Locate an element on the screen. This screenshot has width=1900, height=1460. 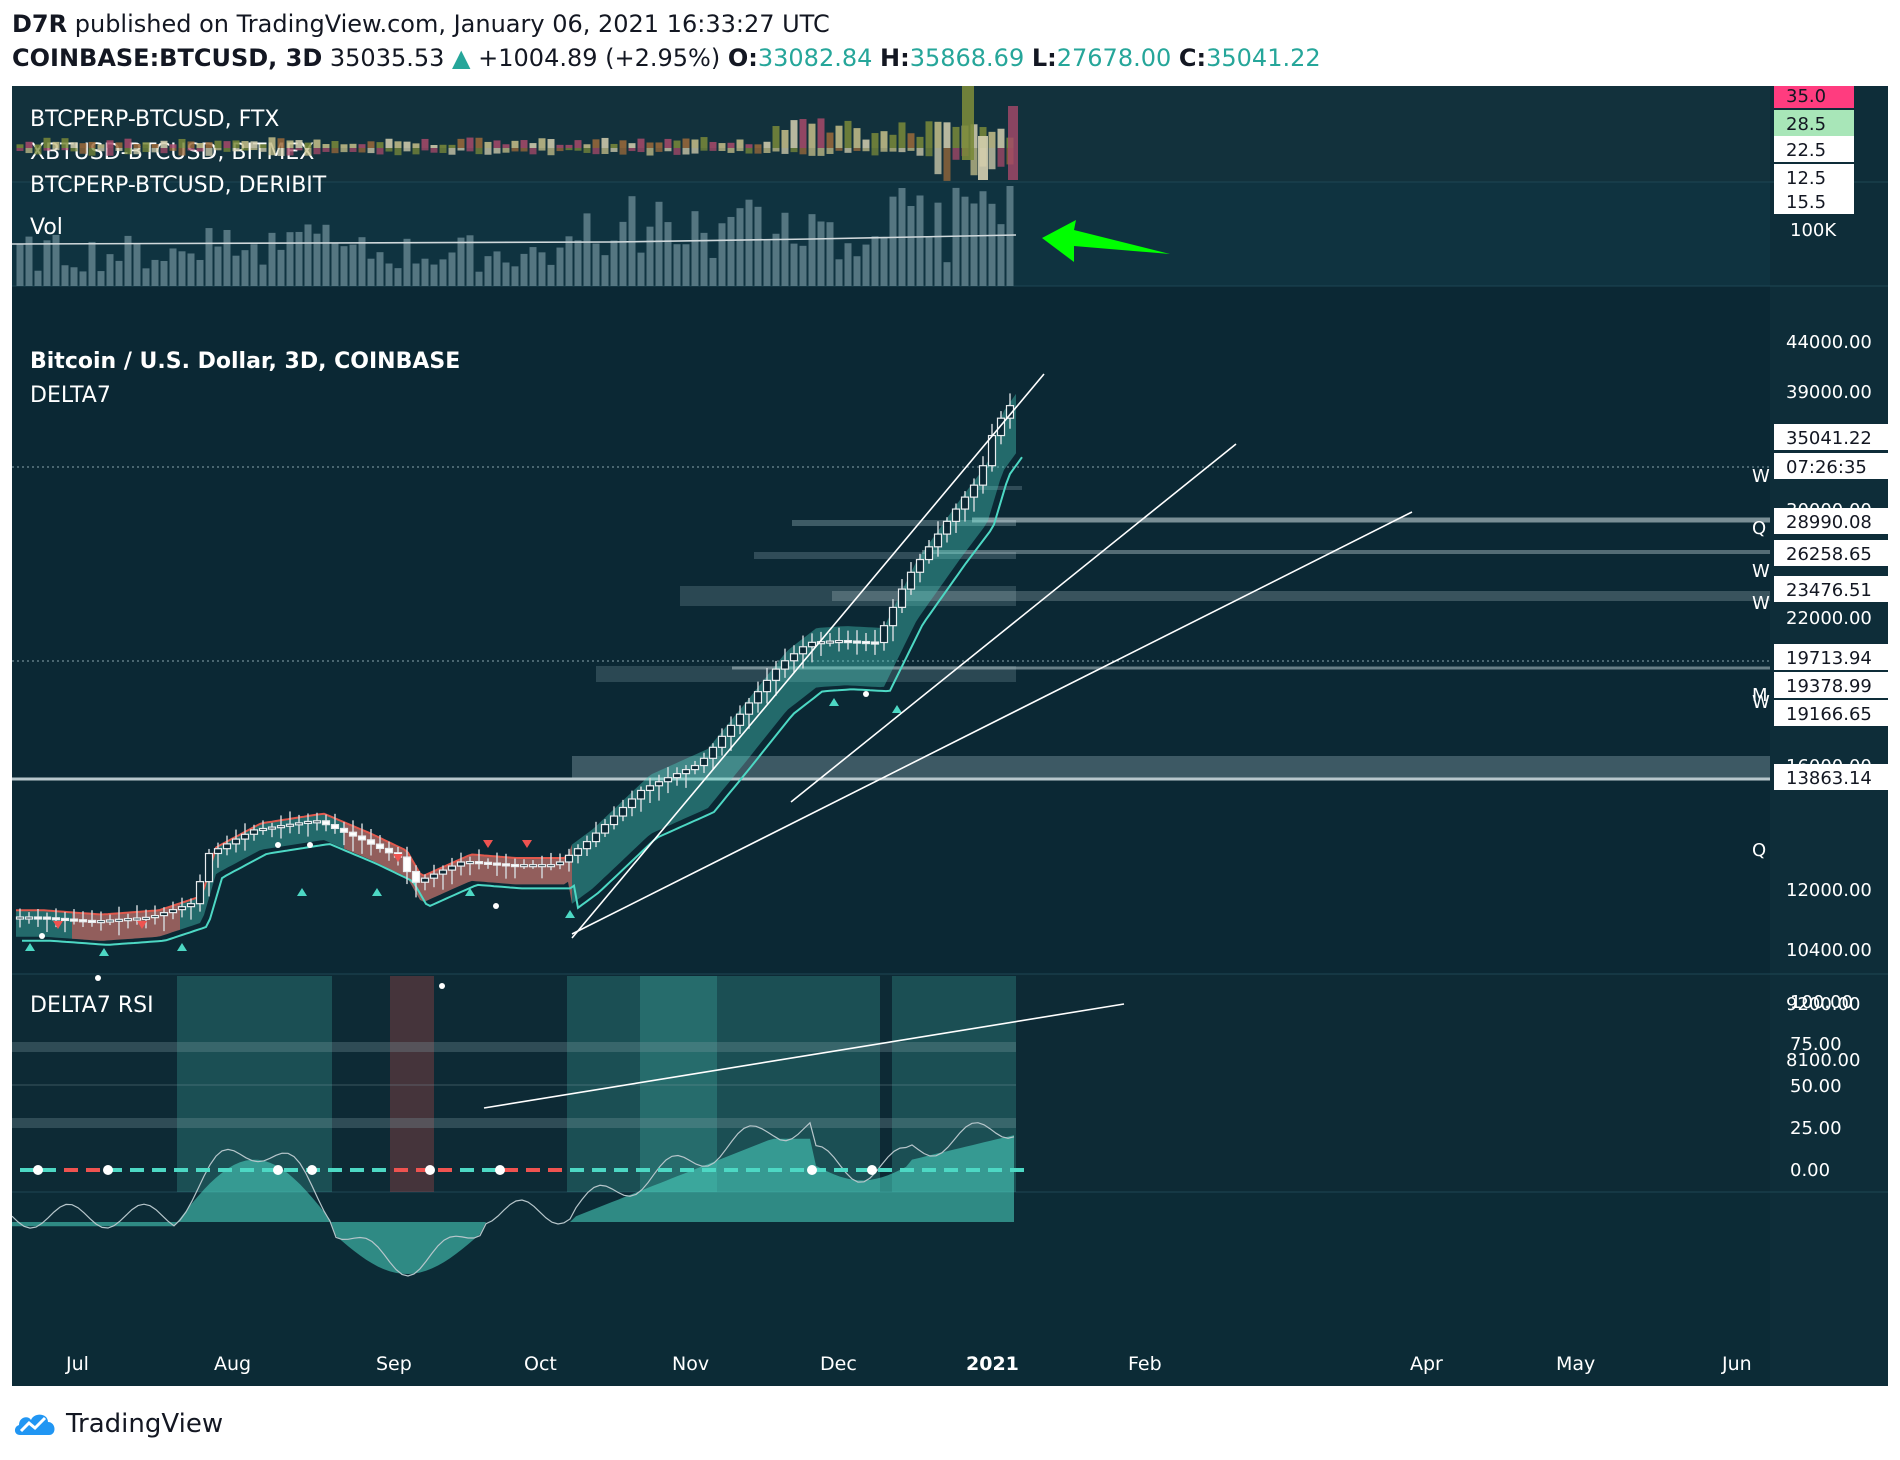
close-label: C: is located at coordinates (1192, 58).